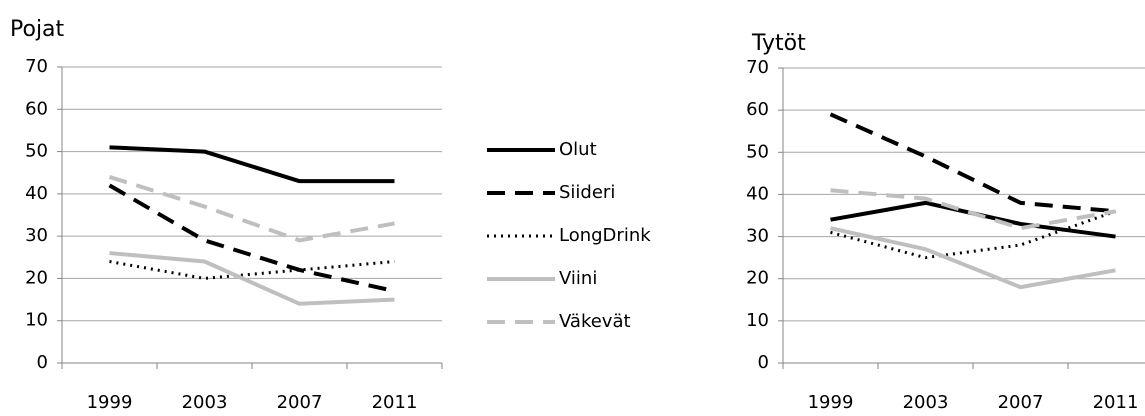 Image resolution: width=1145 pixels, height=416 pixels. Describe the element at coordinates (595, 321) in the screenshot. I see `legend-label: Väkevät` at that location.